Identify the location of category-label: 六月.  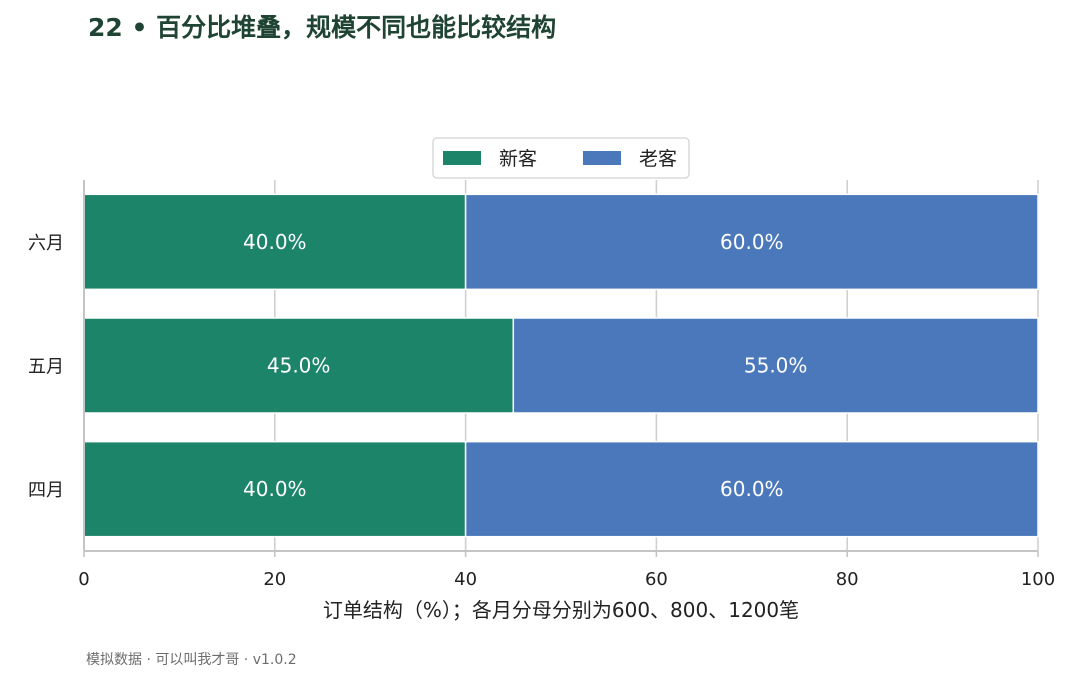
(46, 243).